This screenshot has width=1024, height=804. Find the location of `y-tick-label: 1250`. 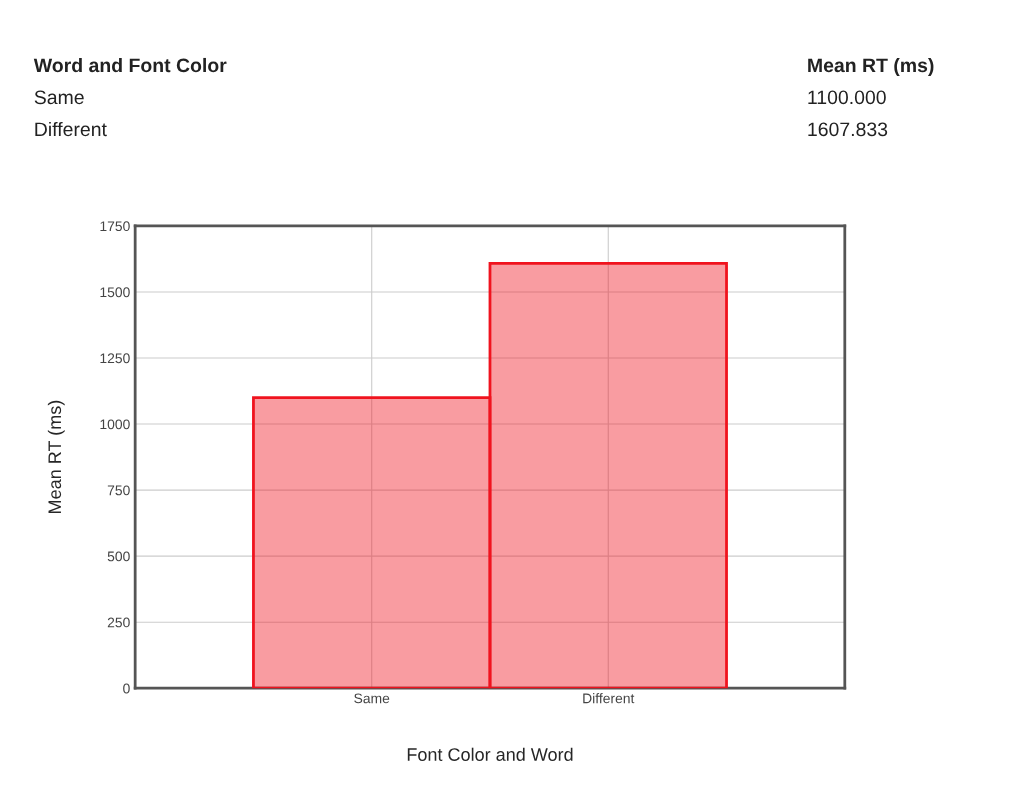

y-tick-label: 1250 is located at coordinates (115, 358).